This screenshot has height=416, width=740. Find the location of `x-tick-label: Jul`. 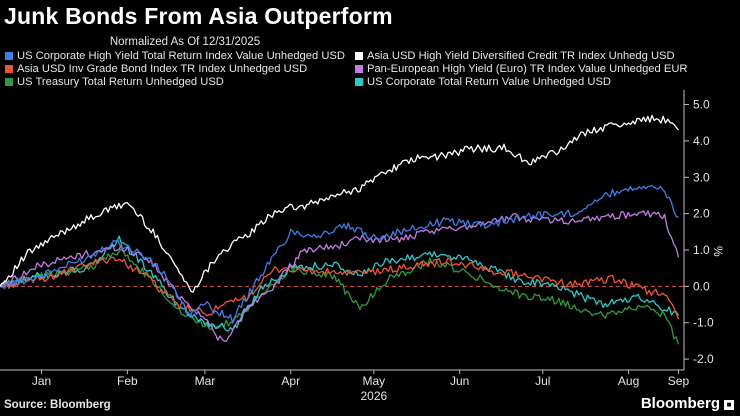

x-tick-label: Jul is located at coordinates (542, 381).